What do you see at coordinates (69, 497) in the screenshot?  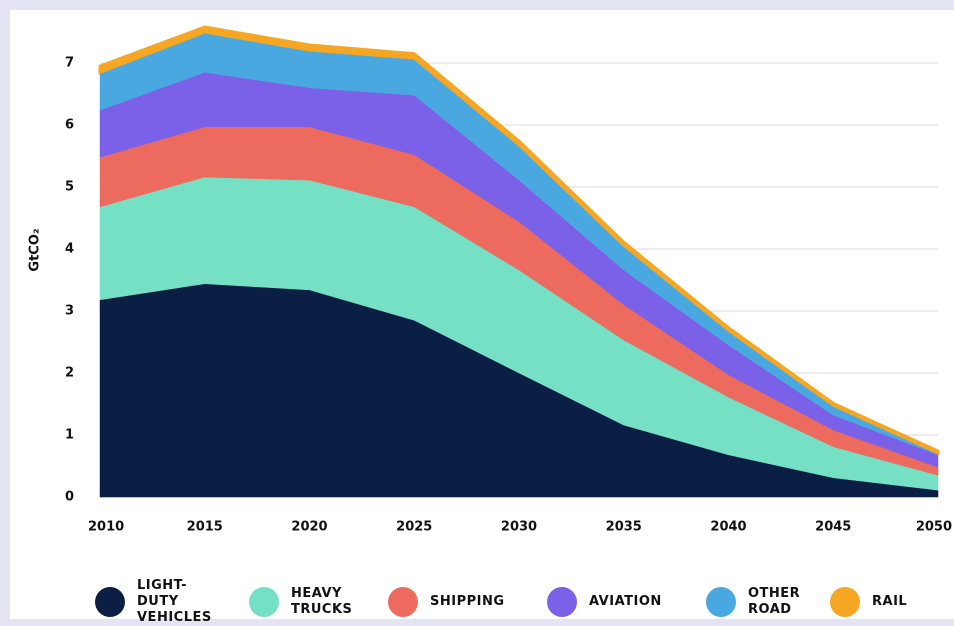 I see `y-tick-label: 0` at bounding box center [69, 497].